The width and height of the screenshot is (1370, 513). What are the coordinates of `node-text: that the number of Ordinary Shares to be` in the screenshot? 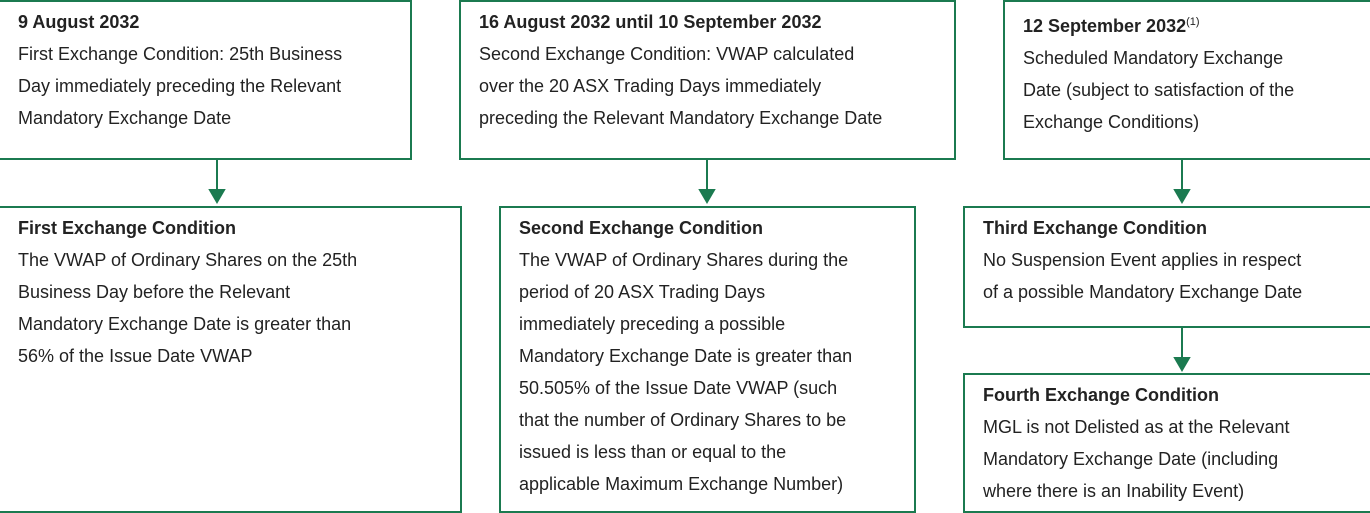 It's located at (683, 420).